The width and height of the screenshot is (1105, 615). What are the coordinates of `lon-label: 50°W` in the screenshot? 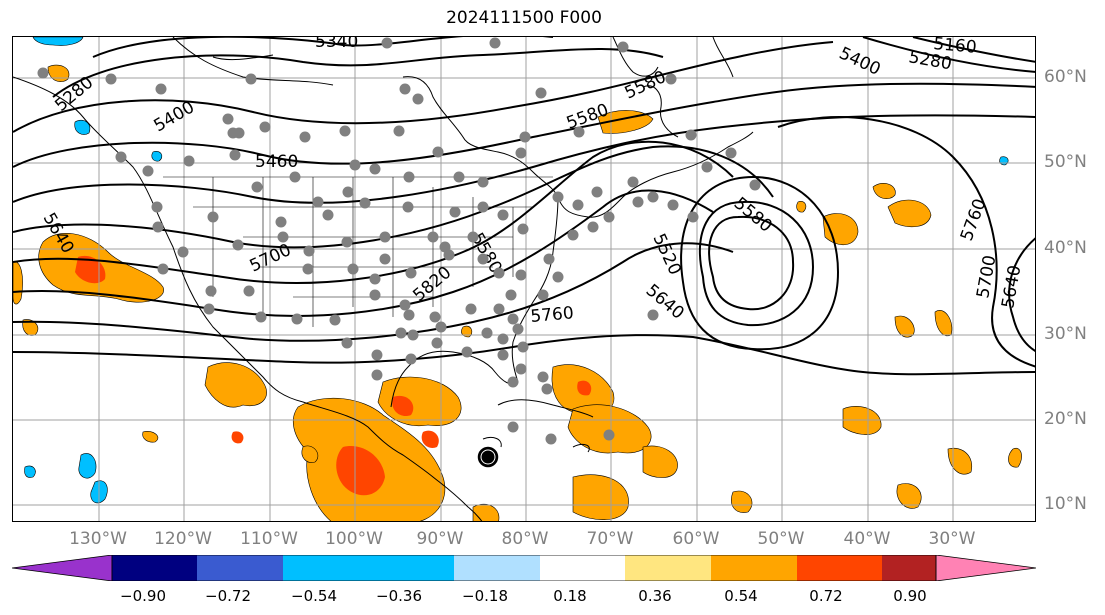 It's located at (781, 539).